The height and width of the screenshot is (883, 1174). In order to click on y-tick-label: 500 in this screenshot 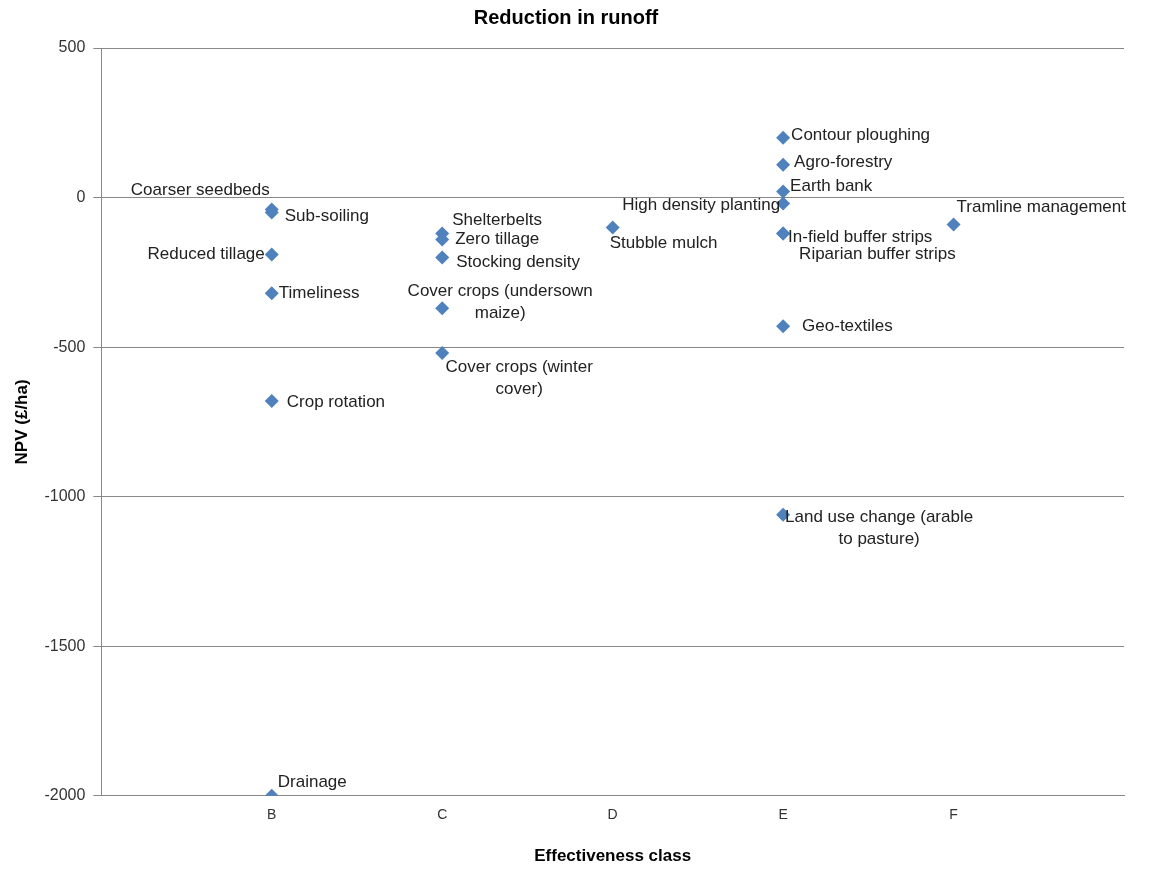, I will do `click(72, 47)`.